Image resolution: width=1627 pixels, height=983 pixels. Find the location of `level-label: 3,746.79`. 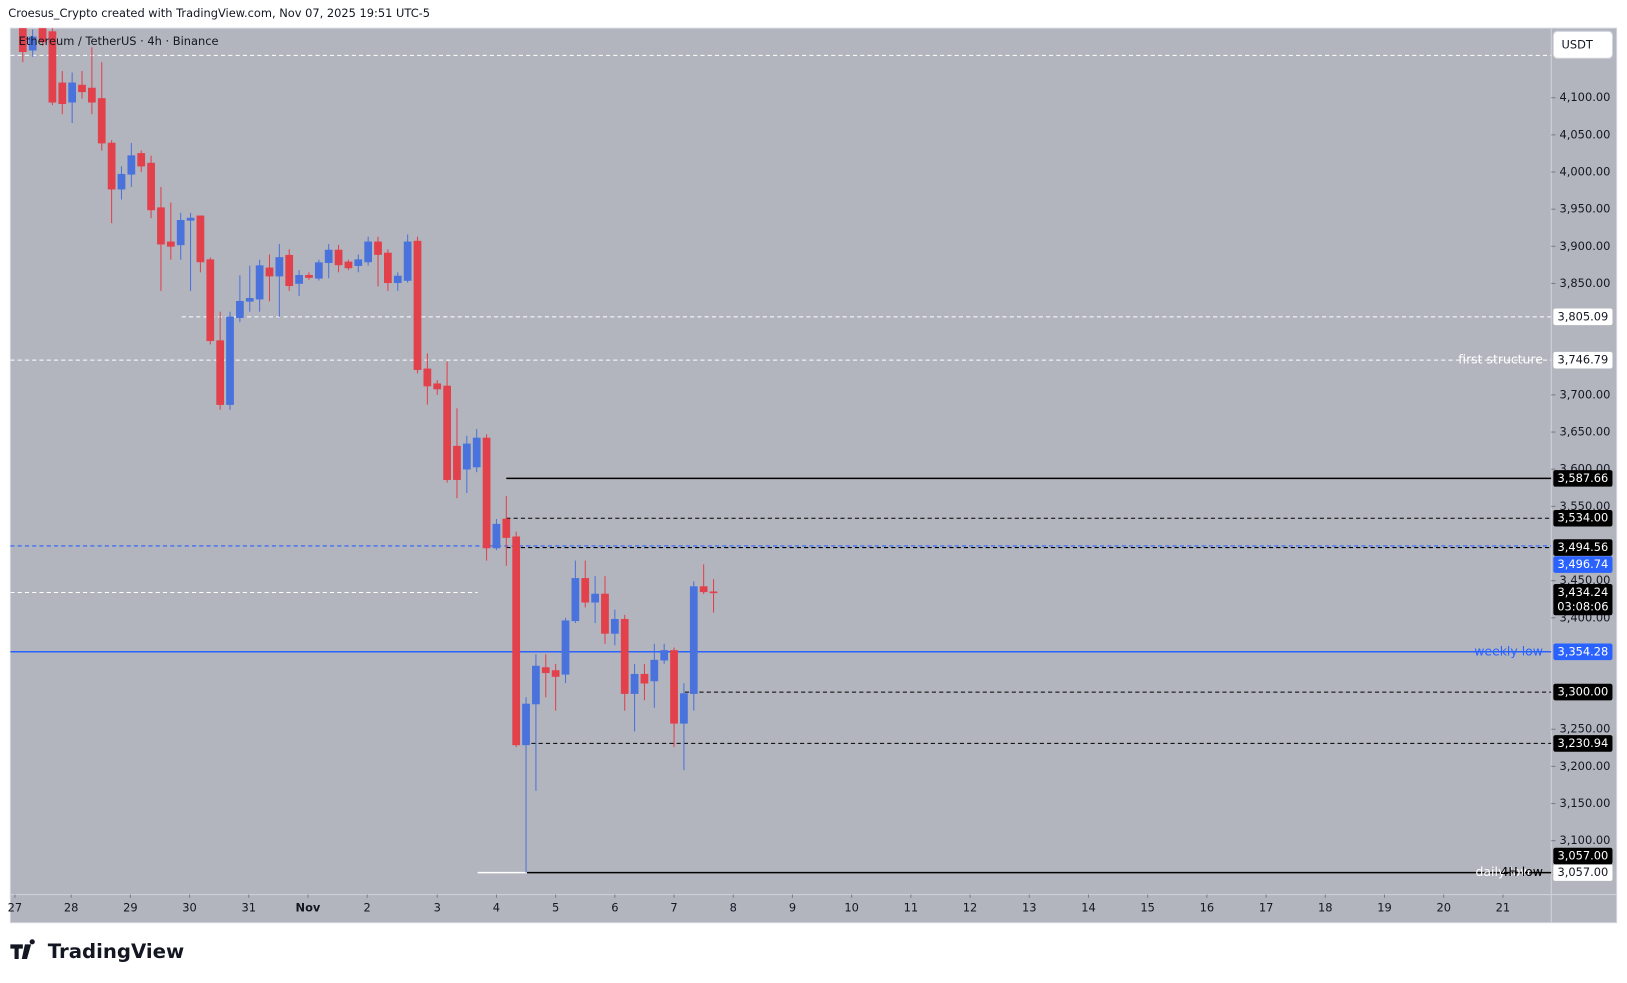

level-label: 3,746.79 is located at coordinates (1583, 360).